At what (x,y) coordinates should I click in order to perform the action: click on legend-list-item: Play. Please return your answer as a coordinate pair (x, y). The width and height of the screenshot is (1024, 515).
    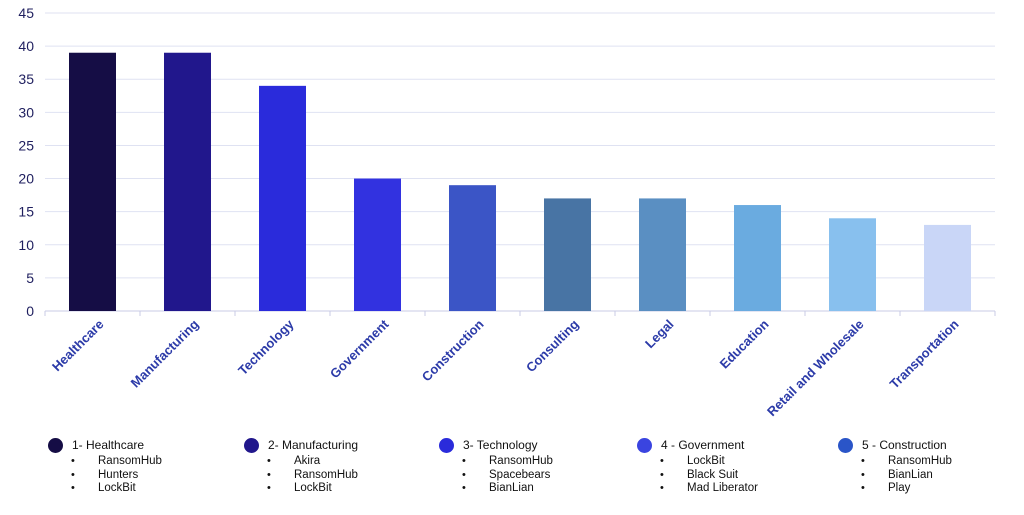
    Looking at the image, I should click on (931, 489).